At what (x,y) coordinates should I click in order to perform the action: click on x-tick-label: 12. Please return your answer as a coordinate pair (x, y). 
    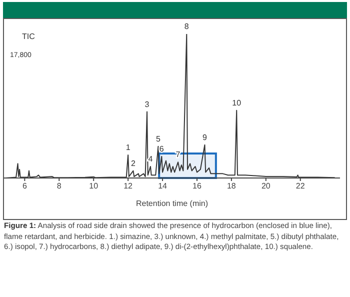
    Looking at the image, I should click on (129, 186).